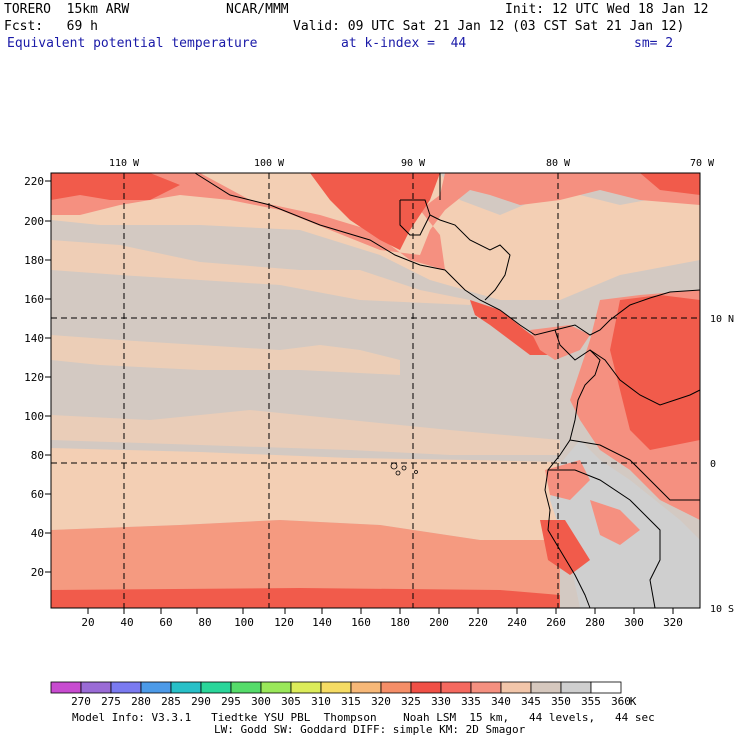 This screenshot has height=740, width=740. Describe the element at coordinates (595, 622) in the screenshot. I see `x-tick-label: 280` at that location.